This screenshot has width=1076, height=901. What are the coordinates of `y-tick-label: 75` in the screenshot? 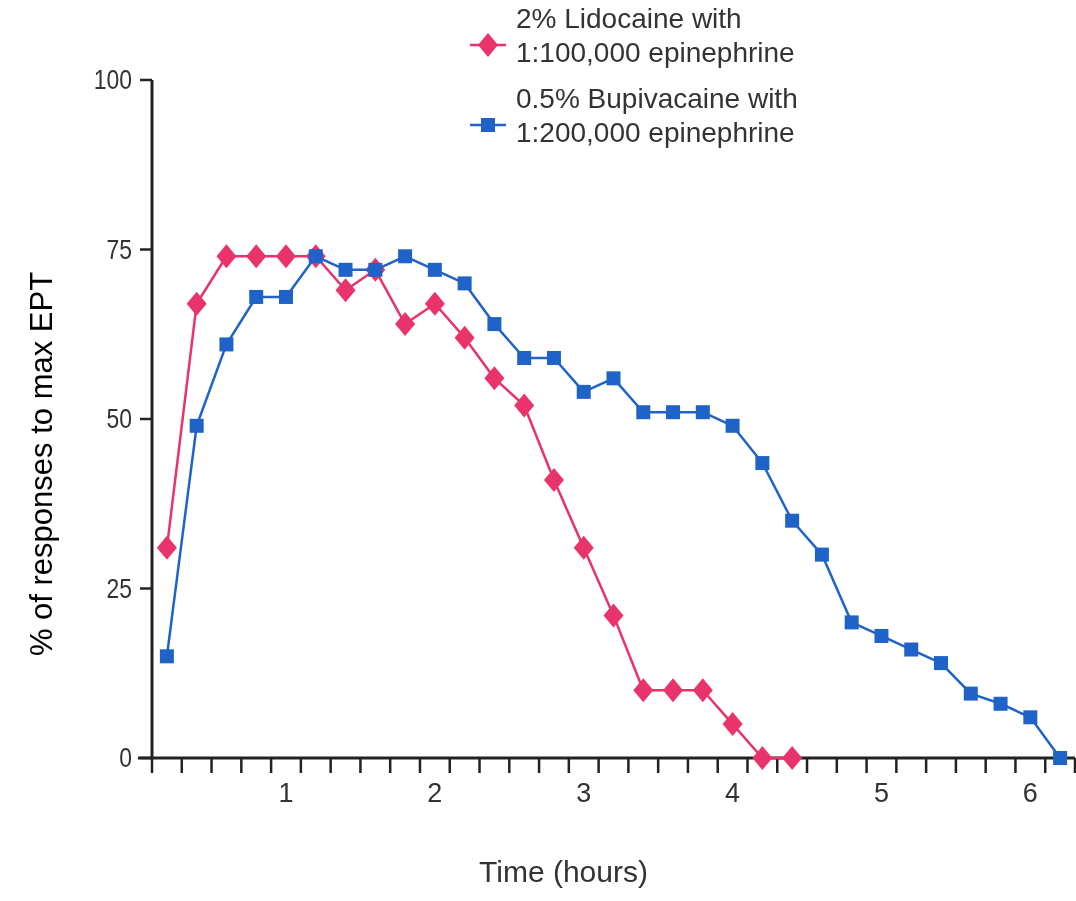 It's located at (119, 249).